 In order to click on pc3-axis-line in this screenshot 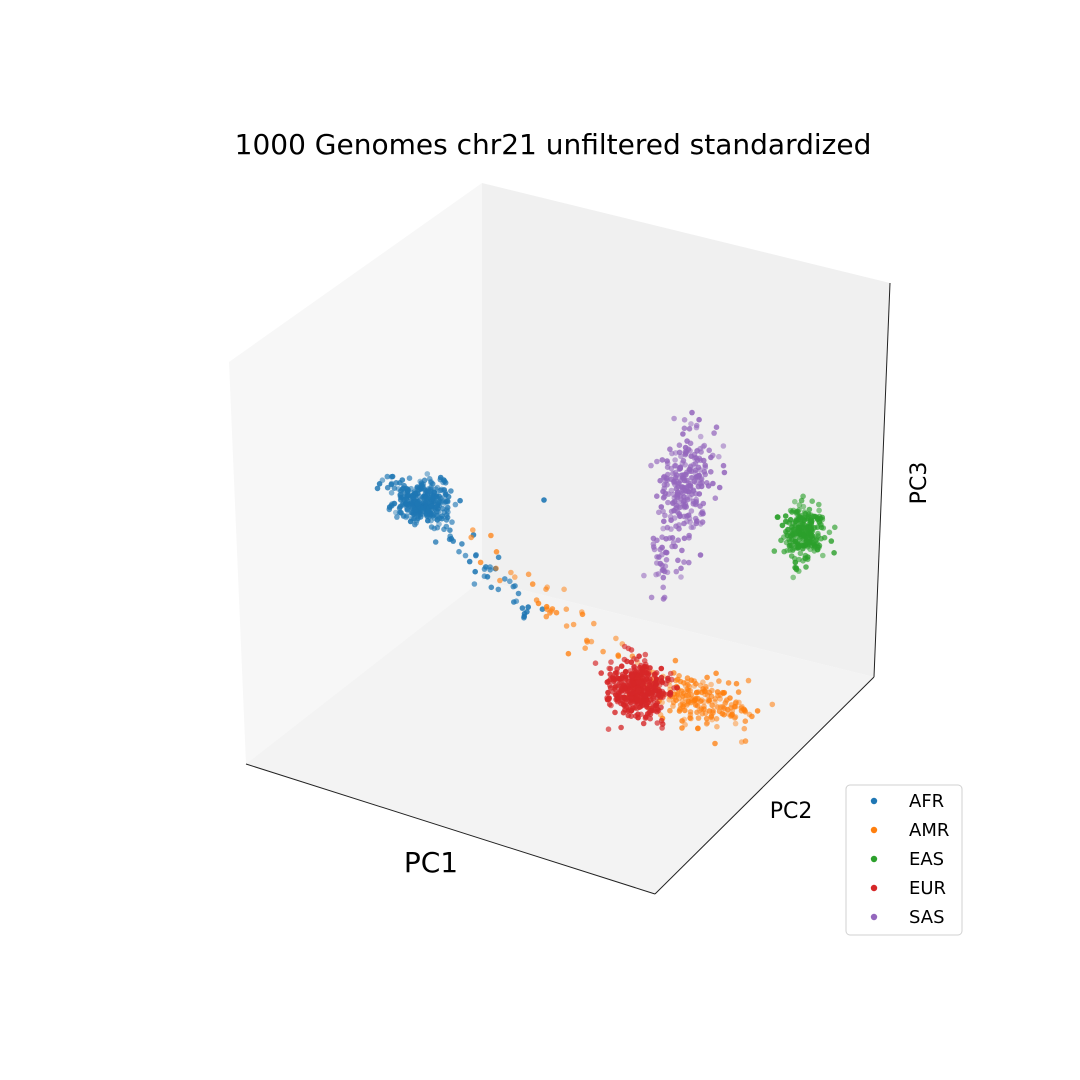, I will do `click(882, 480)`.